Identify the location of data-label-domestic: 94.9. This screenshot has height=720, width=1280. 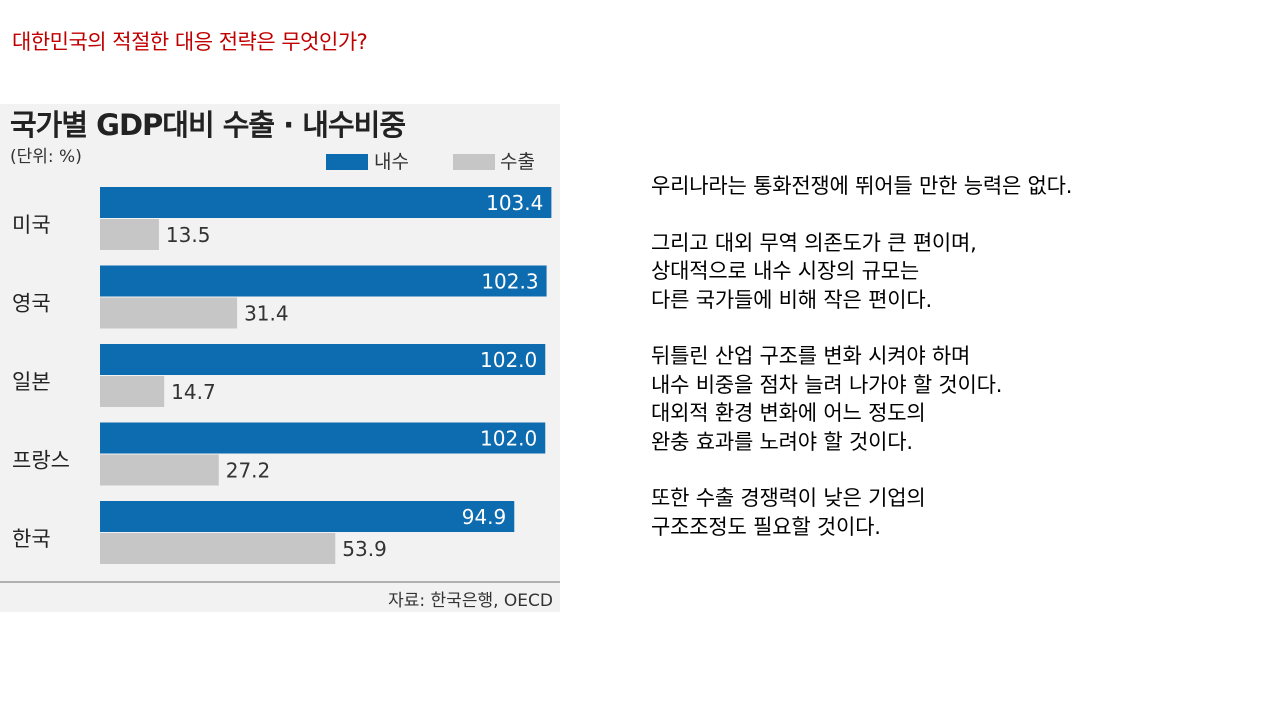
(484, 517).